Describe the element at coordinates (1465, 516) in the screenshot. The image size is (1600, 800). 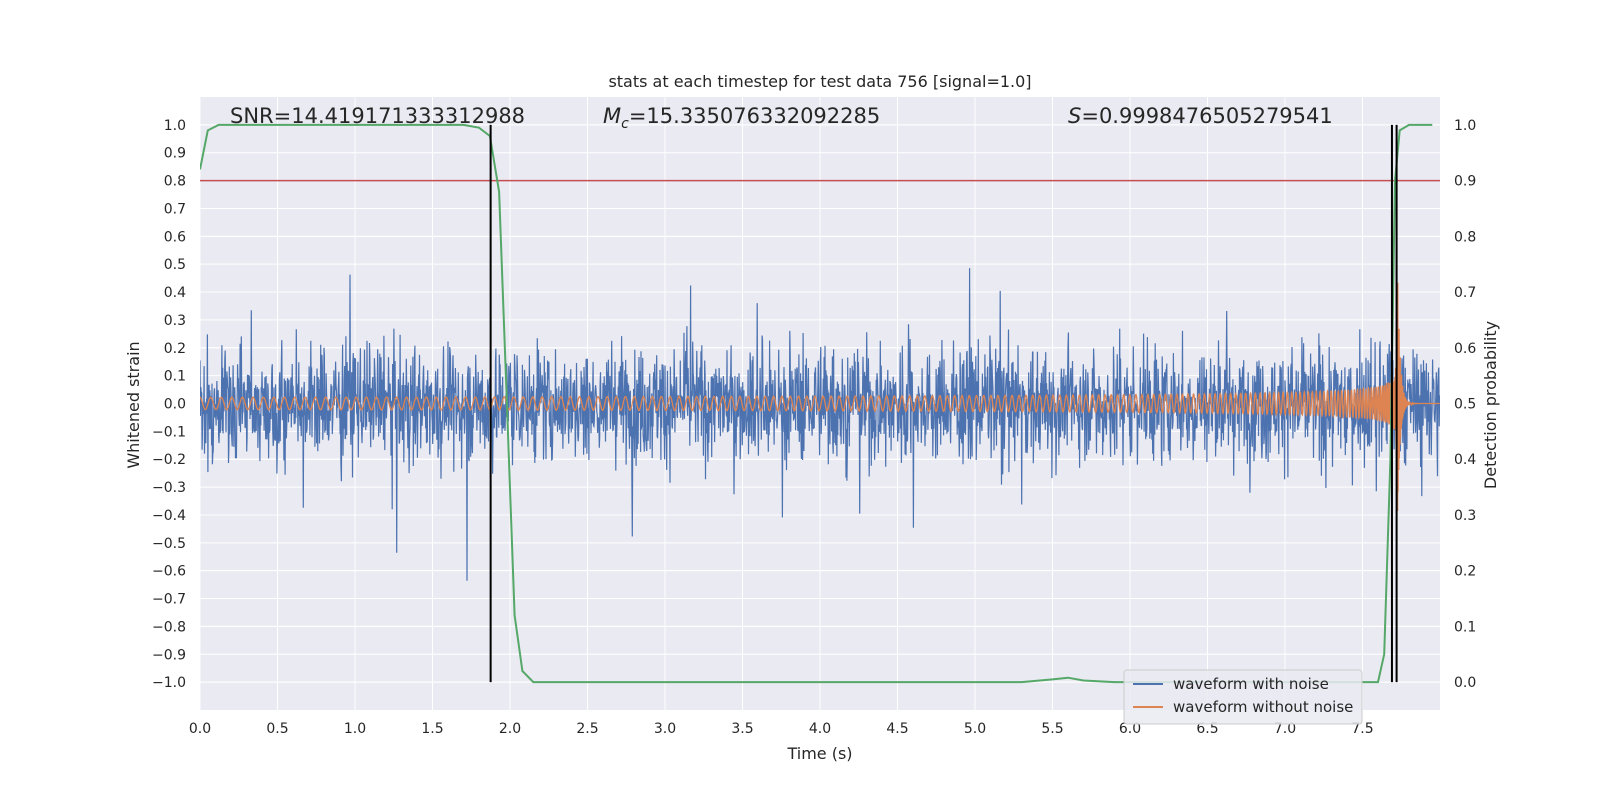
I see `y2-tick-label: 0.3` at that location.